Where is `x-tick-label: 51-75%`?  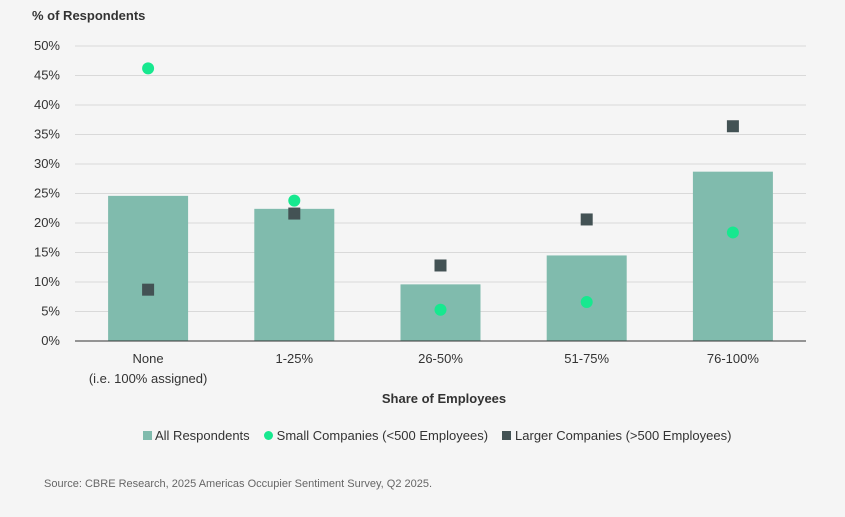
x-tick-label: 51-75% is located at coordinates (586, 358).